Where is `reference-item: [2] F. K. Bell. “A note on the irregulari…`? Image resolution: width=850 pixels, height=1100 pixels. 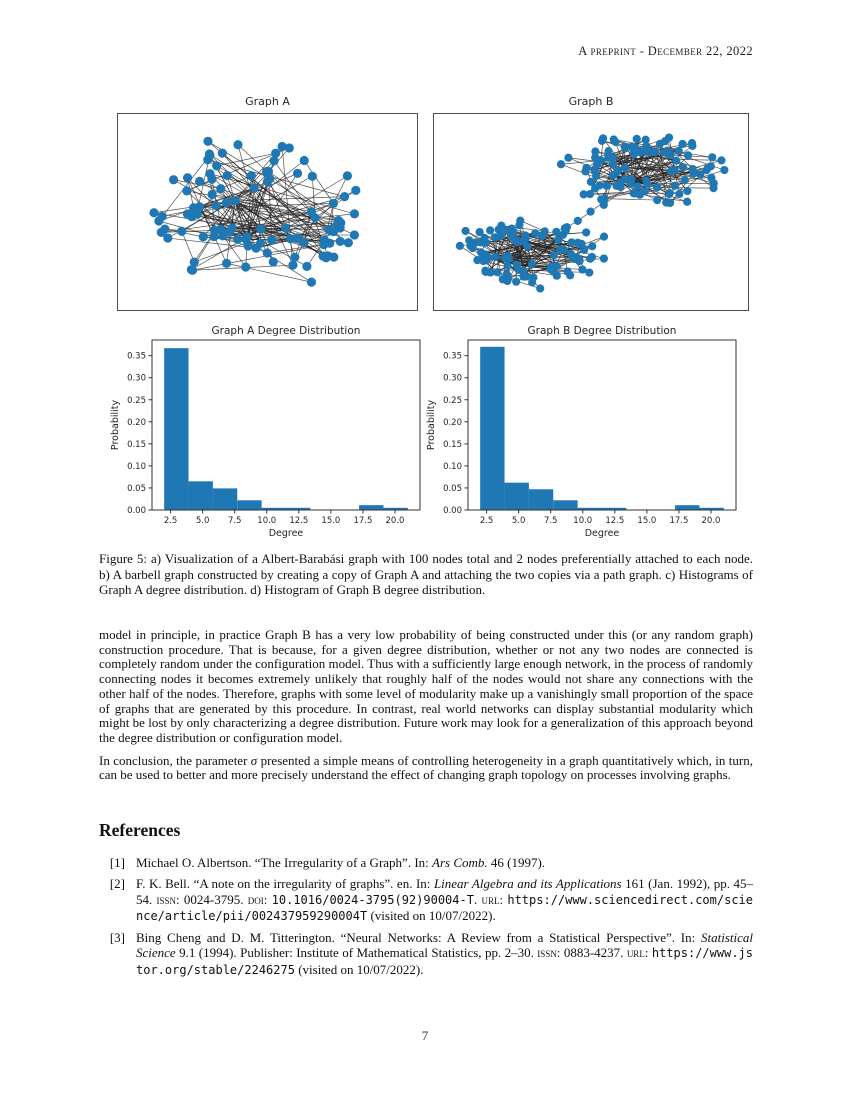
reference-item: [2] F. K. Bell. “A note on the irregulari… is located at coordinates (426, 900).